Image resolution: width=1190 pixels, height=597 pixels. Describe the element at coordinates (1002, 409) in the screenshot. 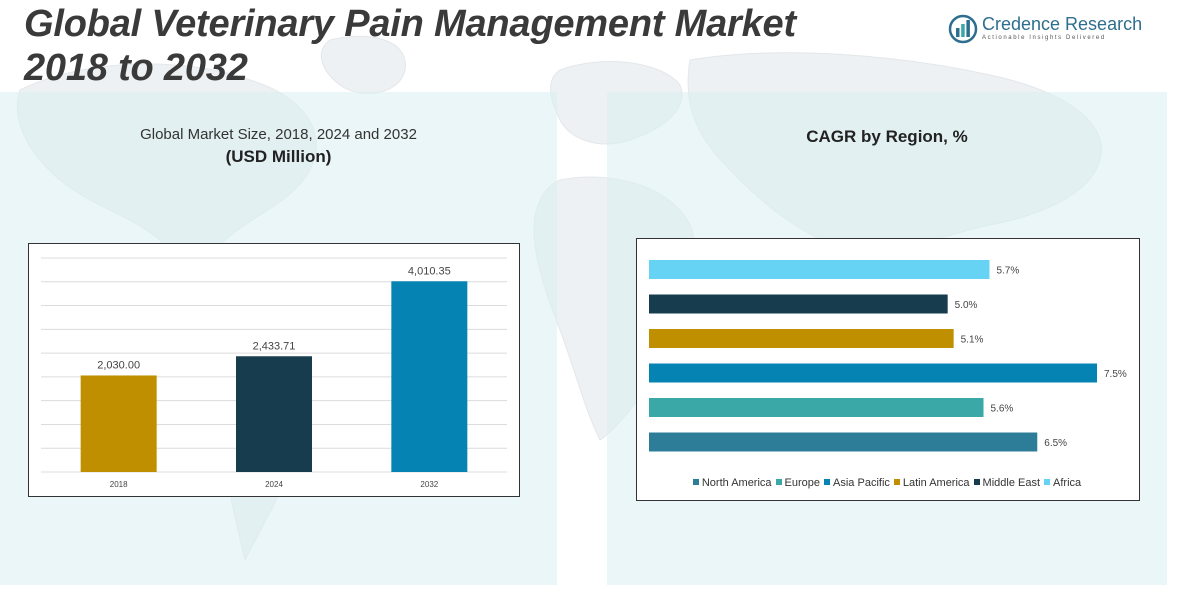

I see `data-label-europe: 5.6%` at that location.